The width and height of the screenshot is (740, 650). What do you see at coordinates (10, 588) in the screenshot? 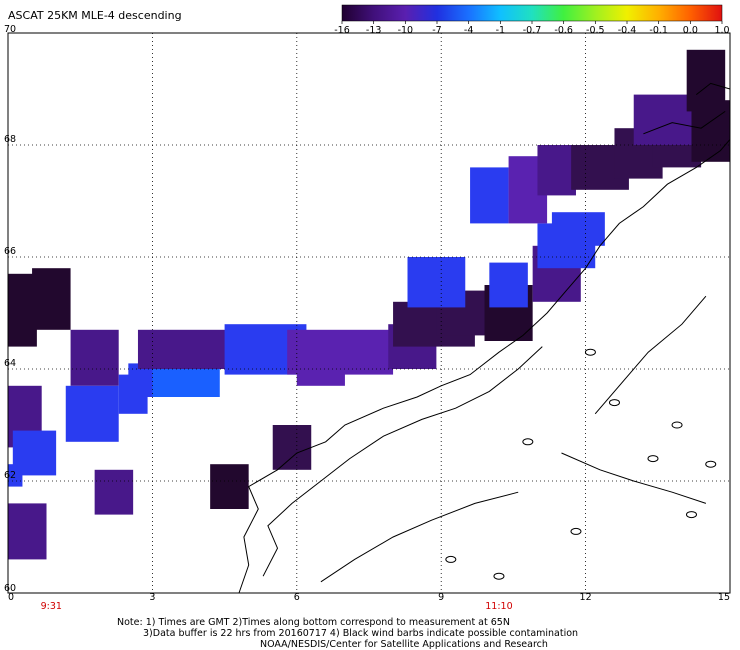
I see `y-tick-label: 60` at bounding box center [10, 588].